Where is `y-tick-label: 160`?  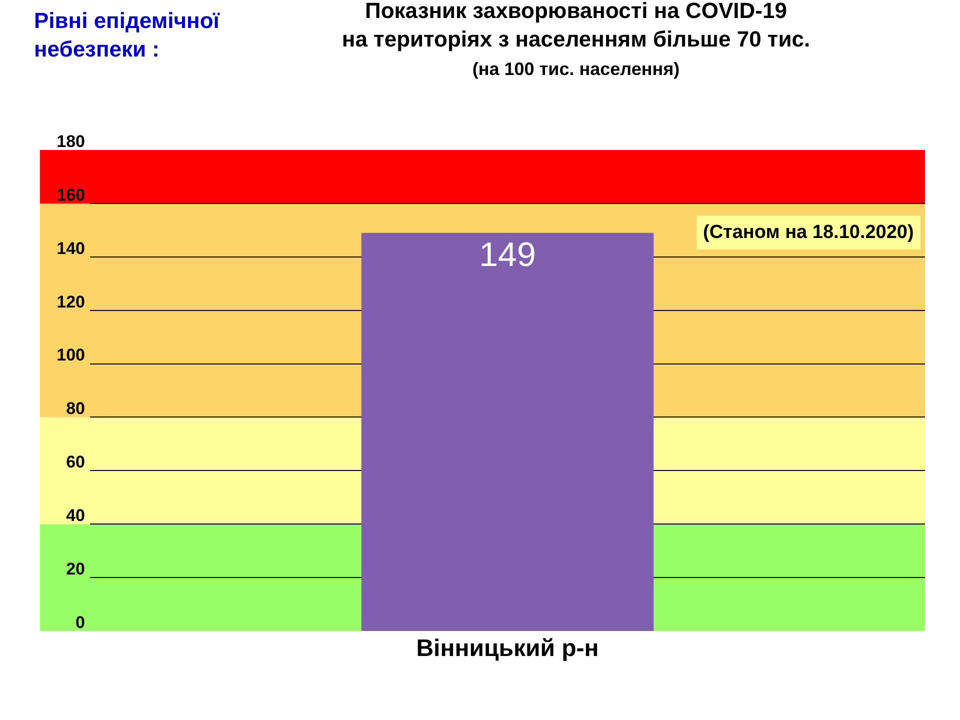 y-tick-label: 160 is located at coordinates (70, 194).